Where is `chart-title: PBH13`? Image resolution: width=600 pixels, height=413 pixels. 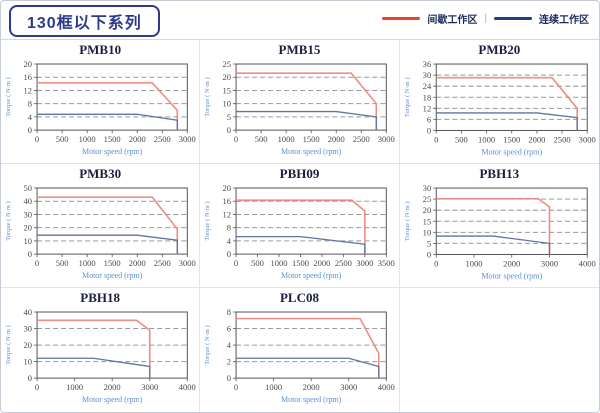 chart-title: PBH13 is located at coordinates (499, 173).